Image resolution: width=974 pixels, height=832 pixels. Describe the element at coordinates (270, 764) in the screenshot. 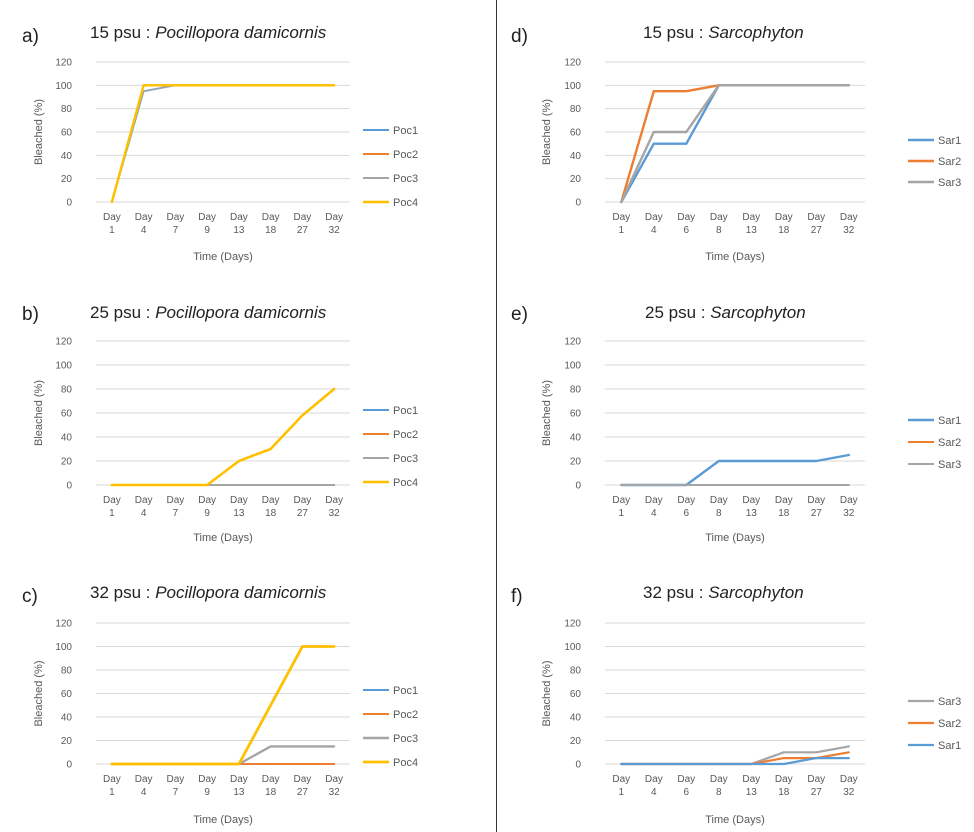

I see `data-point-poc2` at that location.